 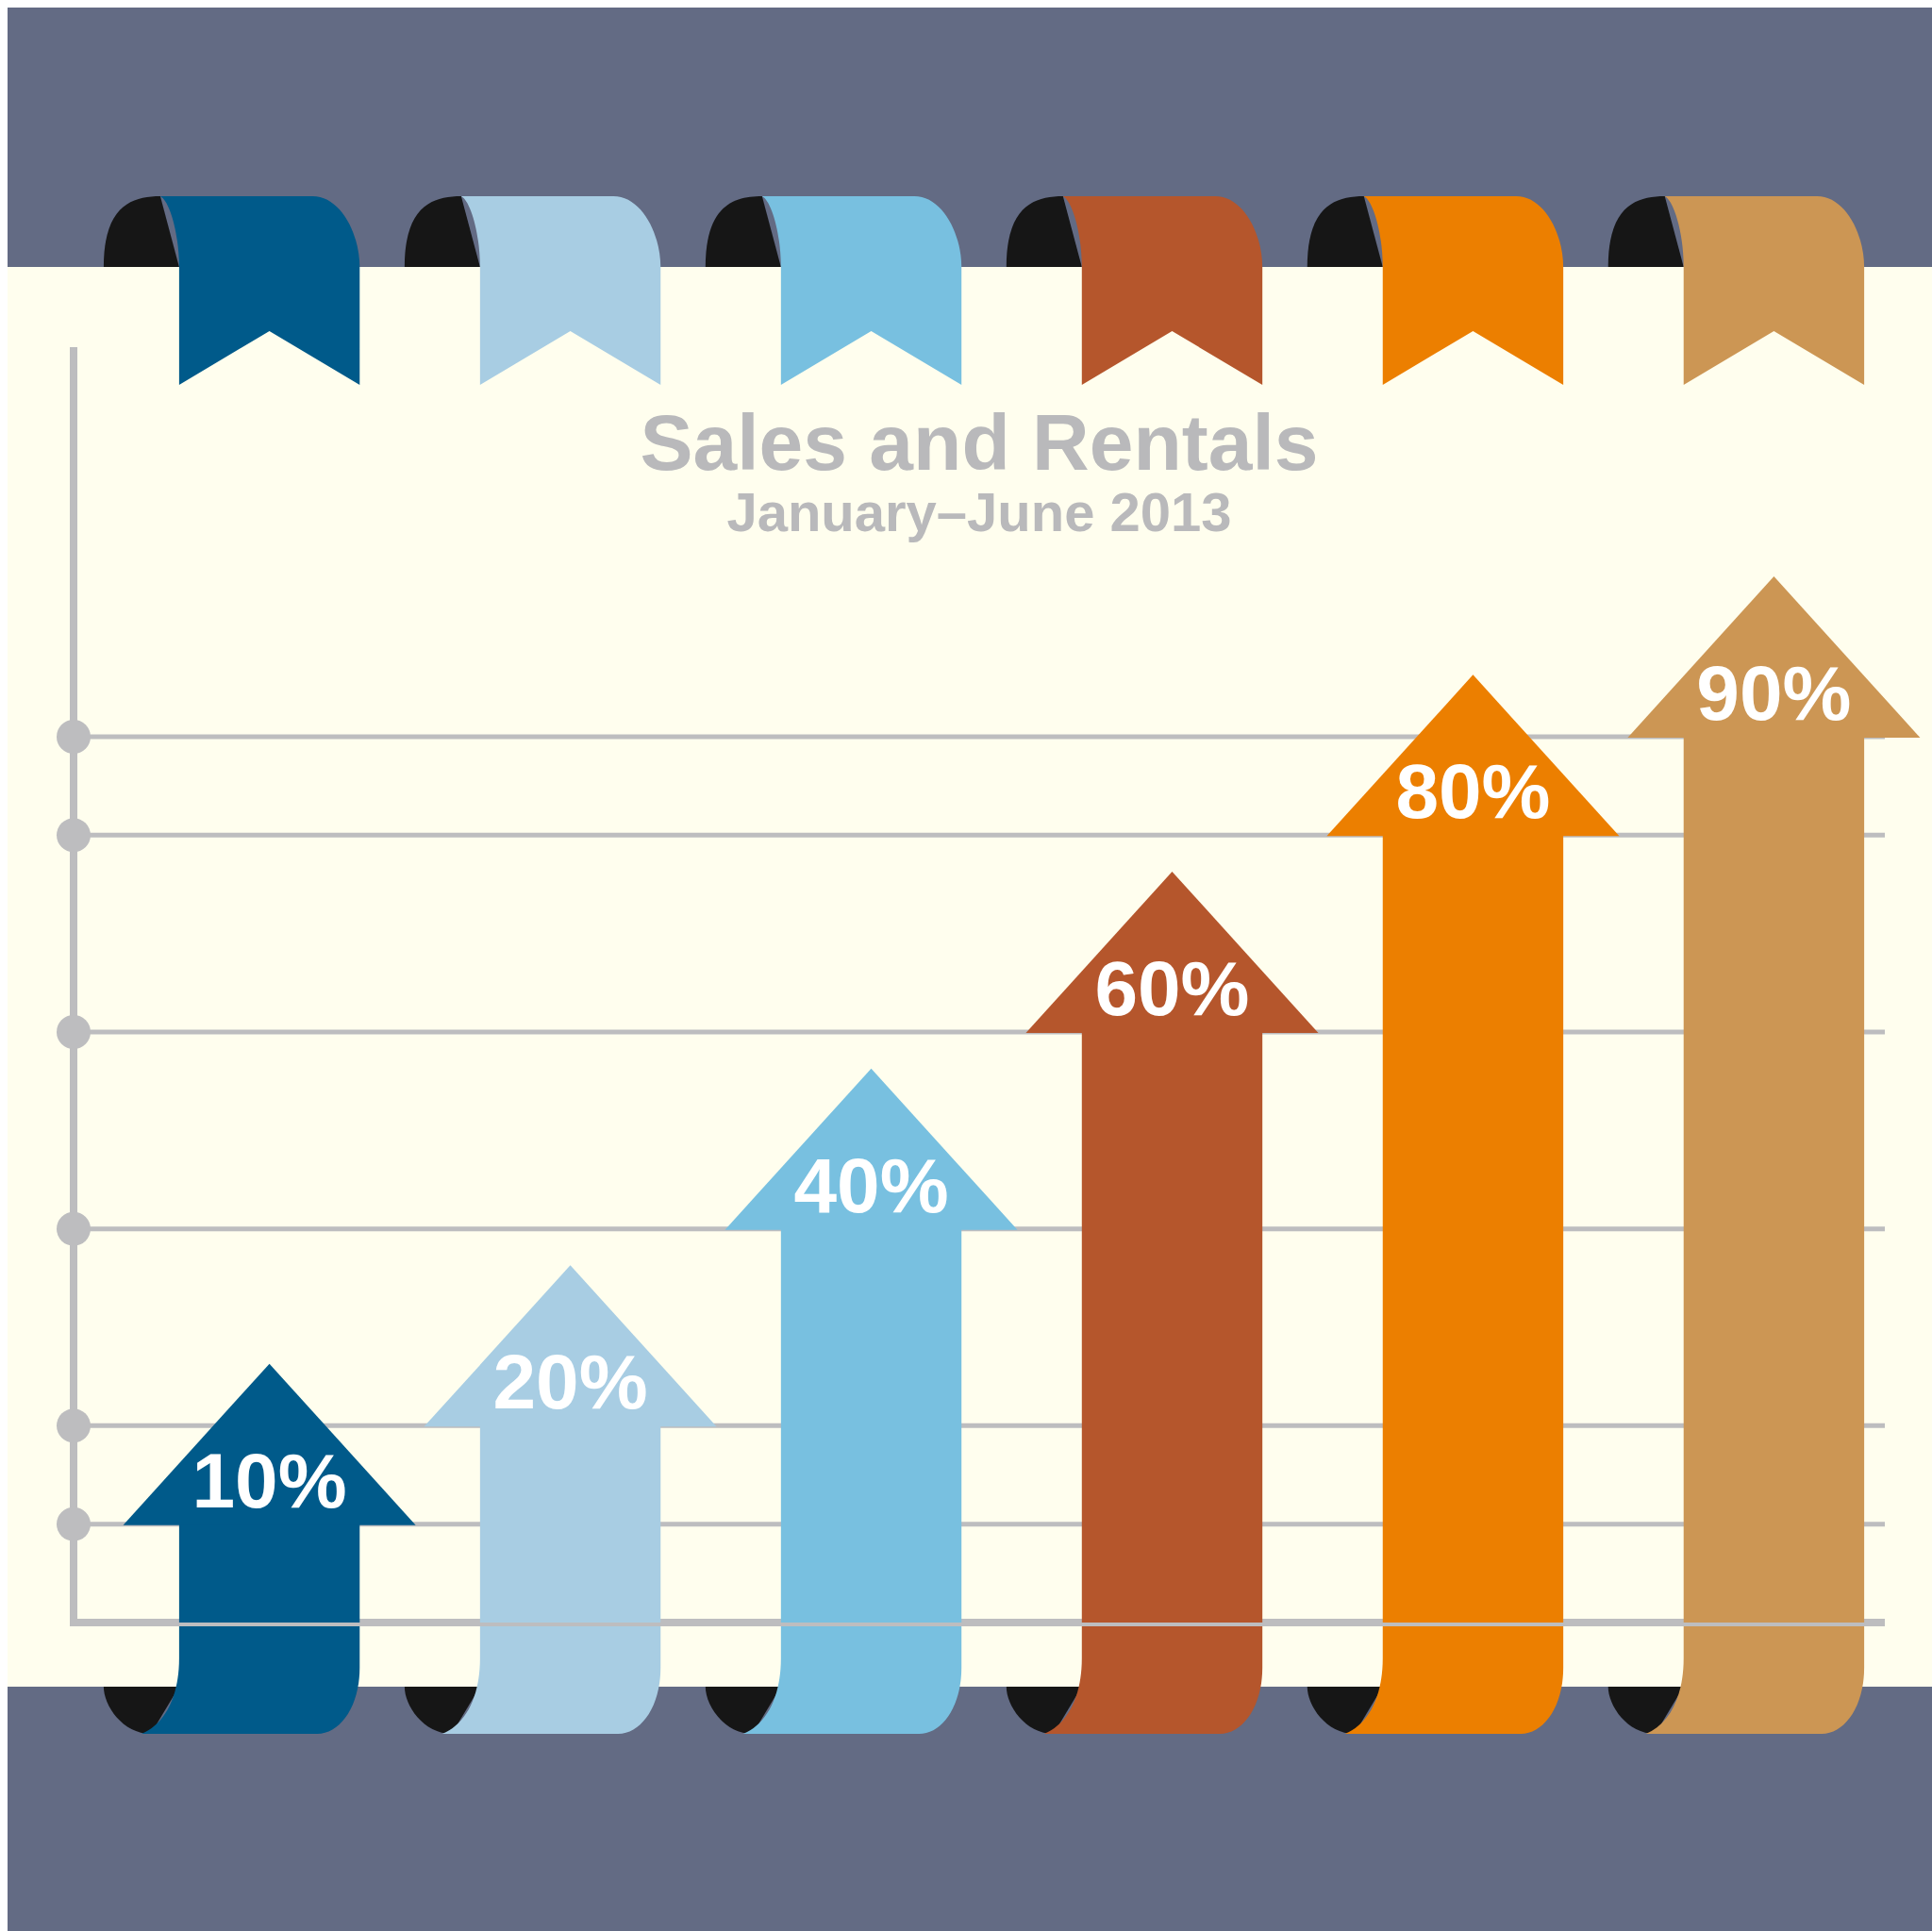 I want to click on data-label: 60%, so click(x=1172, y=988).